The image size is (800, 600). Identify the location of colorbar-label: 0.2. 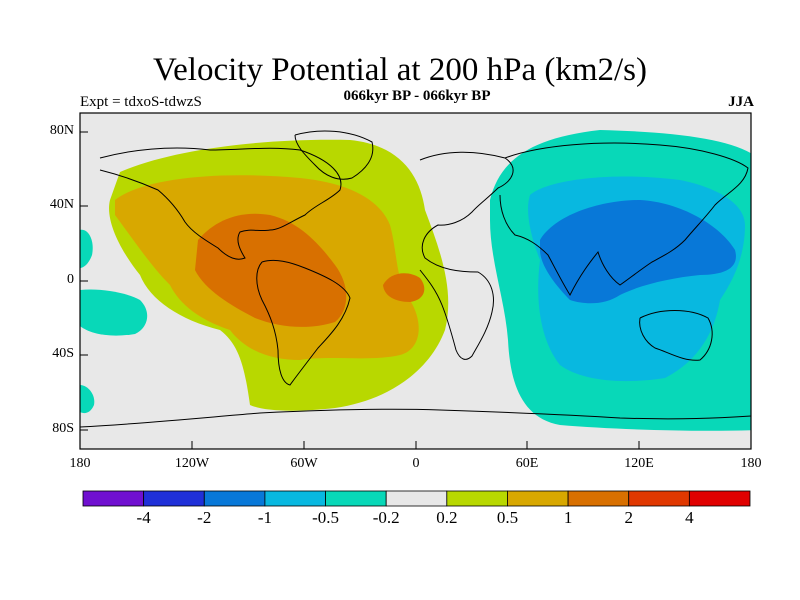
(447, 517).